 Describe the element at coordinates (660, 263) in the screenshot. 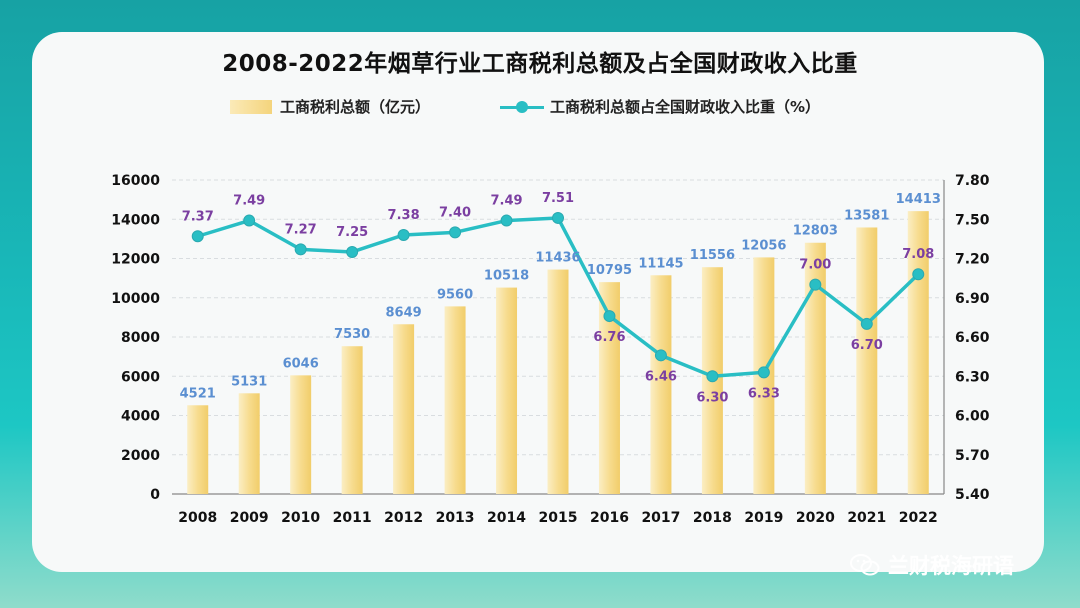

I see `bar-value-label: 11145` at that location.